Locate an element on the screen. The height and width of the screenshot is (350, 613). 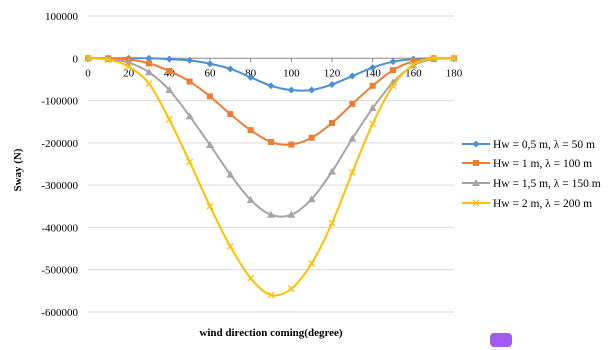
legend-label: Hw = 1 m, λ = 100 m is located at coordinates (542, 164).